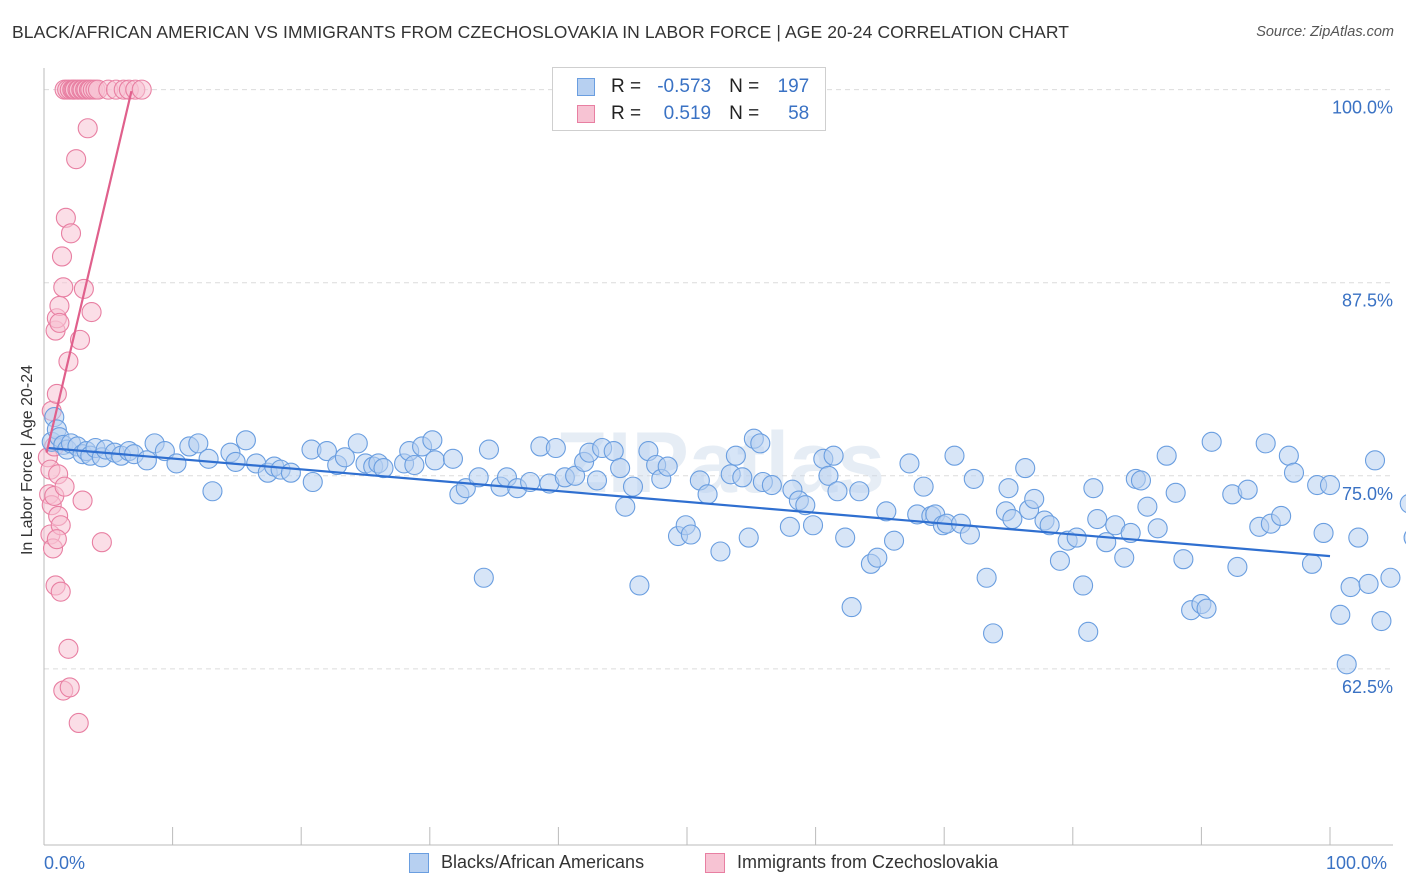  I want to click on immigrants-czechoslovakia-points, so click(94, 406).